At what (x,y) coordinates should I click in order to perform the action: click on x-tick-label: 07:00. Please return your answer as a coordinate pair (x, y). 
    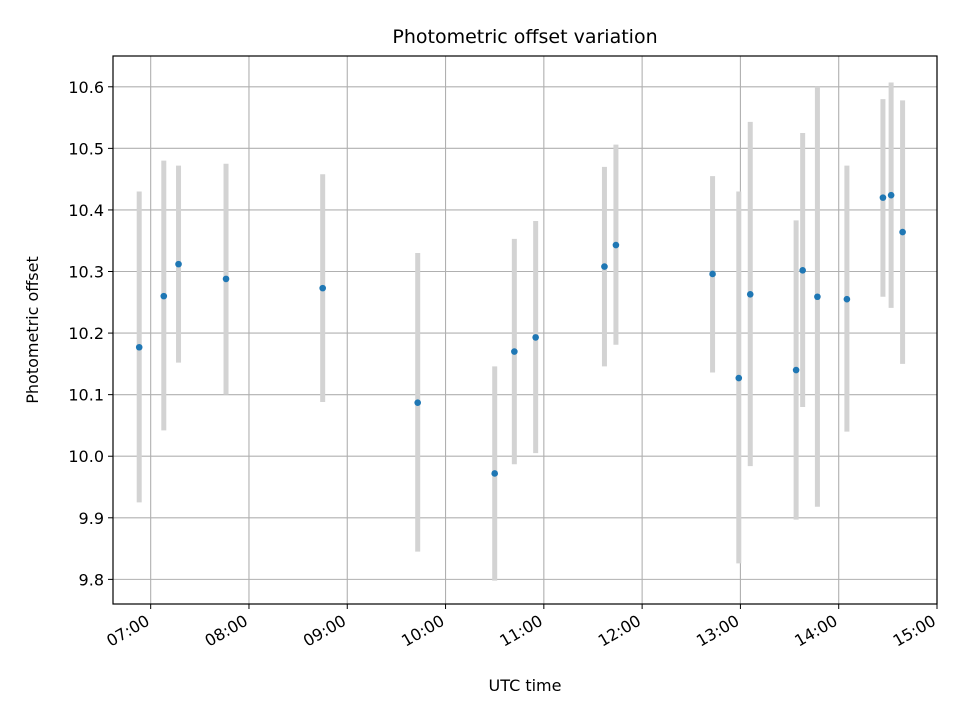
    Looking at the image, I should click on (127, 631).